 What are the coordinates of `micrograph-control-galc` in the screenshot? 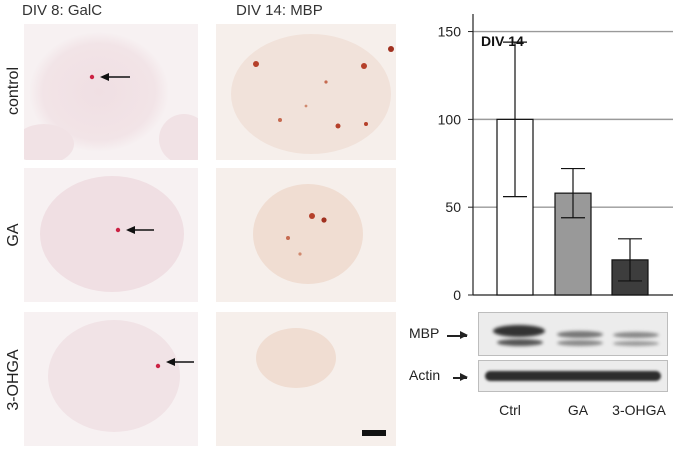 It's located at (111, 92).